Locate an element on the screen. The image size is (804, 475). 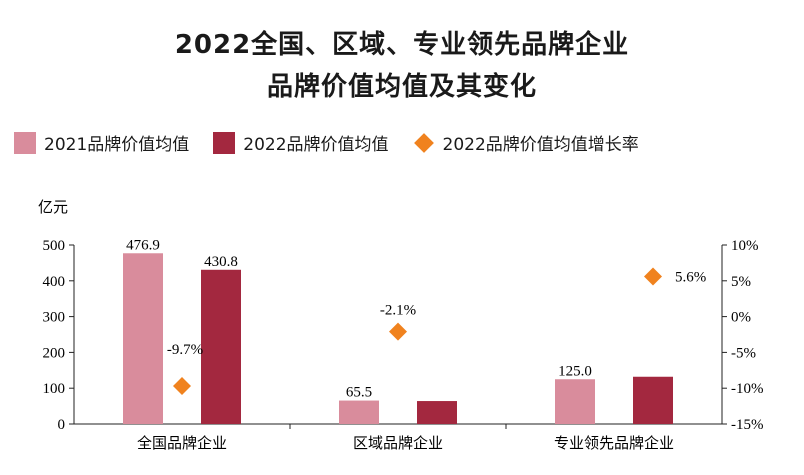
x-category-label: 专业领先品牌企业 is located at coordinates (614, 443).